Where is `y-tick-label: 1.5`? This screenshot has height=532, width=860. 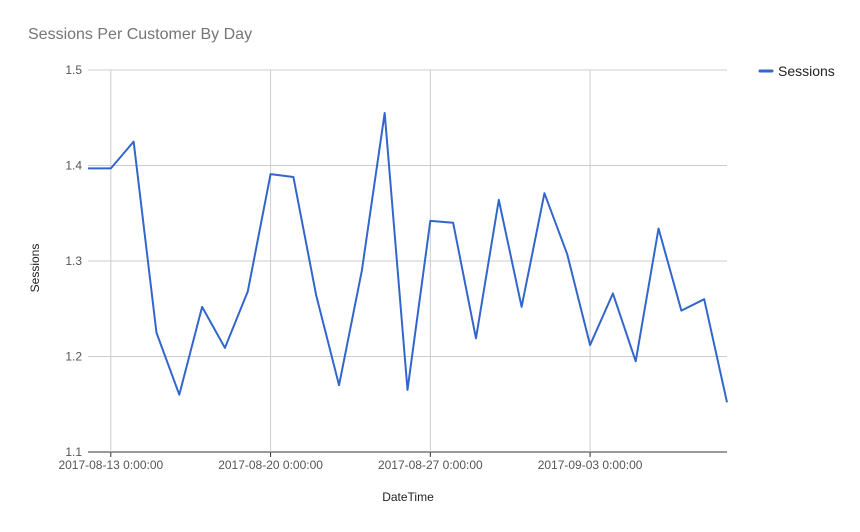 y-tick-label: 1.5 is located at coordinates (73, 70).